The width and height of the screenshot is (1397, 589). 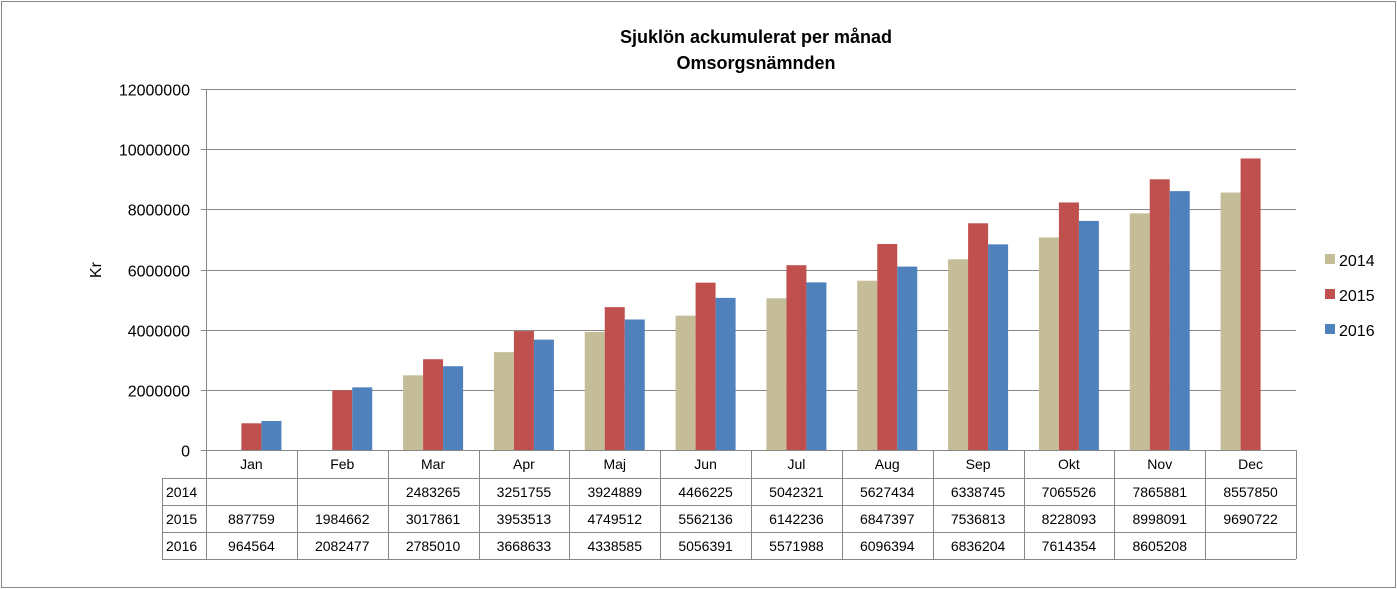 I want to click on y-tick-label: 6000000, so click(x=159, y=272).